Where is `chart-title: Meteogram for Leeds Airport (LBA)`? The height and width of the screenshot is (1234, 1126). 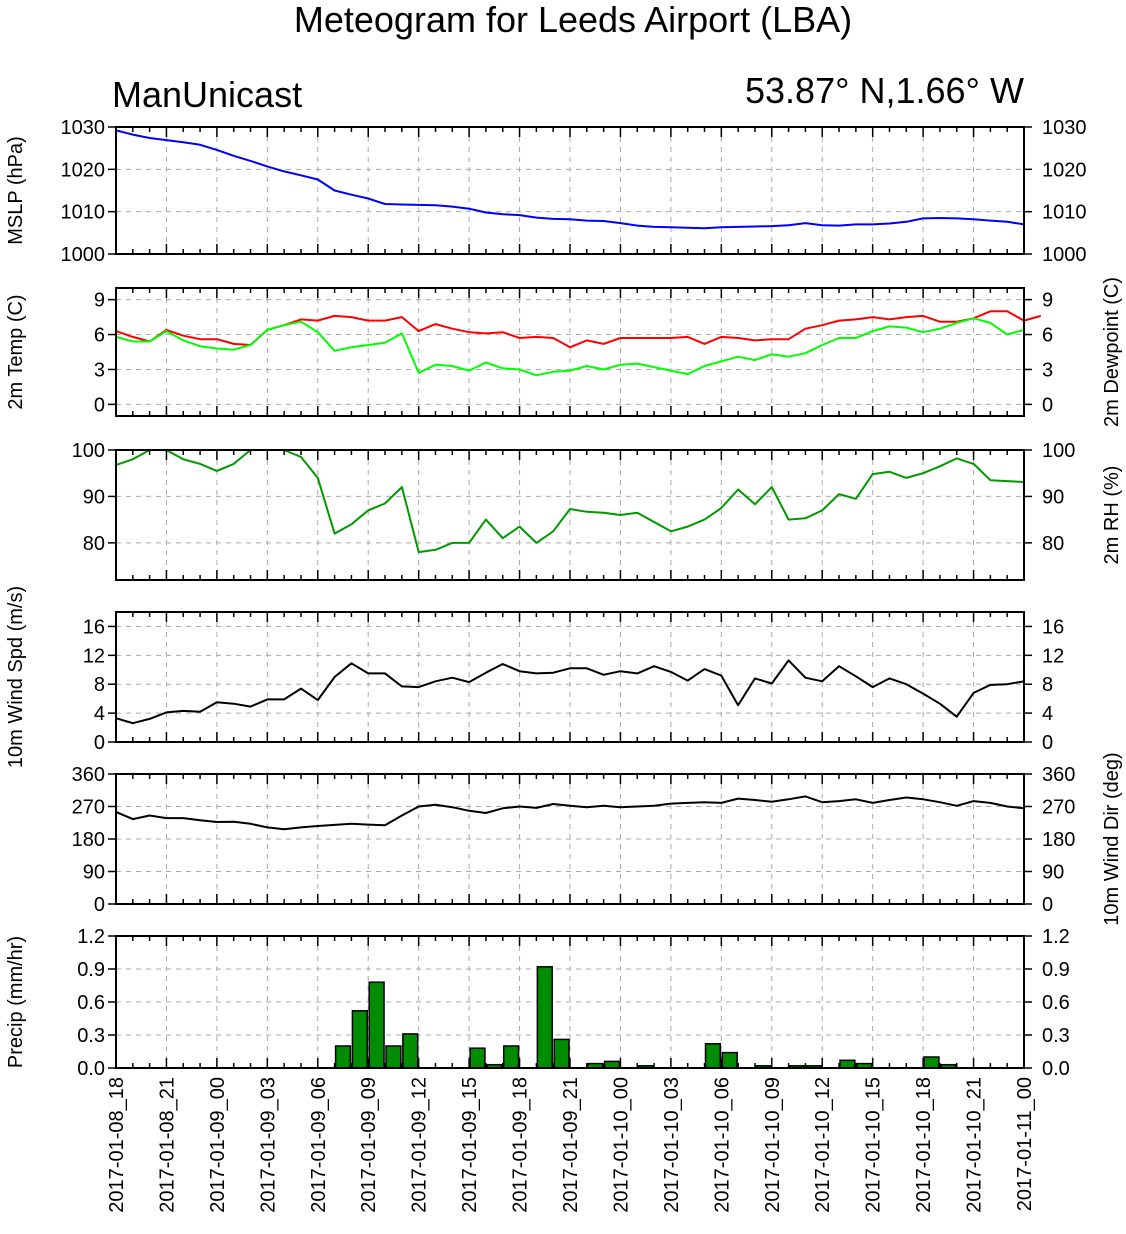 chart-title: Meteogram for Leeds Airport (LBA) is located at coordinates (573, 20).